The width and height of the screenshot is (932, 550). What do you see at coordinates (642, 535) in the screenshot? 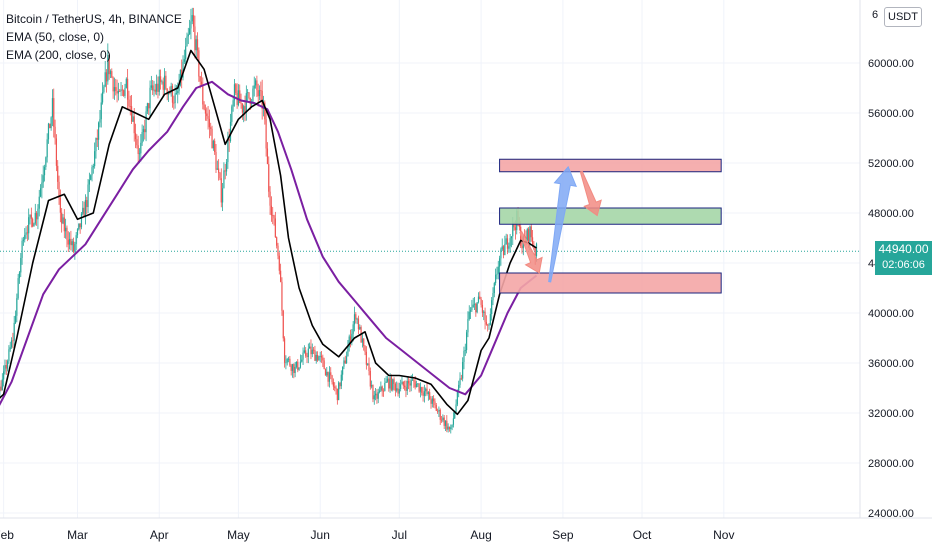
I see `x-tick-label: Oct` at bounding box center [642, 535].